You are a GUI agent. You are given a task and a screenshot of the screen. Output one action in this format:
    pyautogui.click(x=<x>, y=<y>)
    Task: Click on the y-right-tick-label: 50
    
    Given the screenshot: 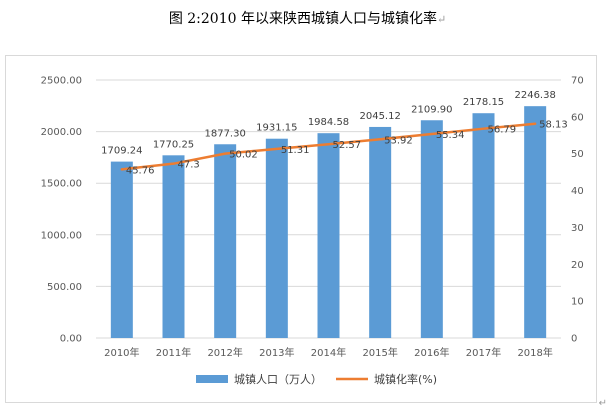 What is the action you would take?
    pyautogui.click(x=577, y=154)
    